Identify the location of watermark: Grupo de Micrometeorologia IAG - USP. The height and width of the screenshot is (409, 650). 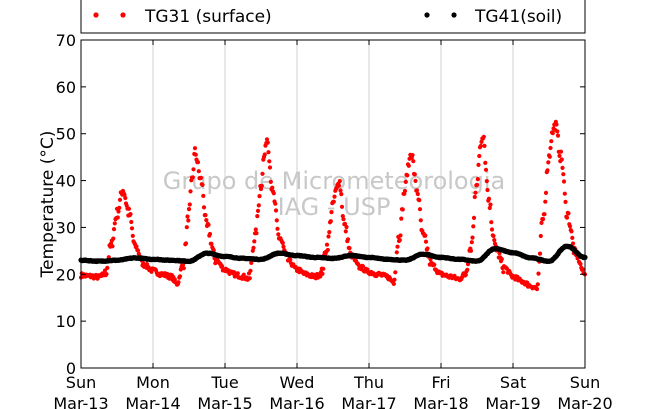
(334, 194).